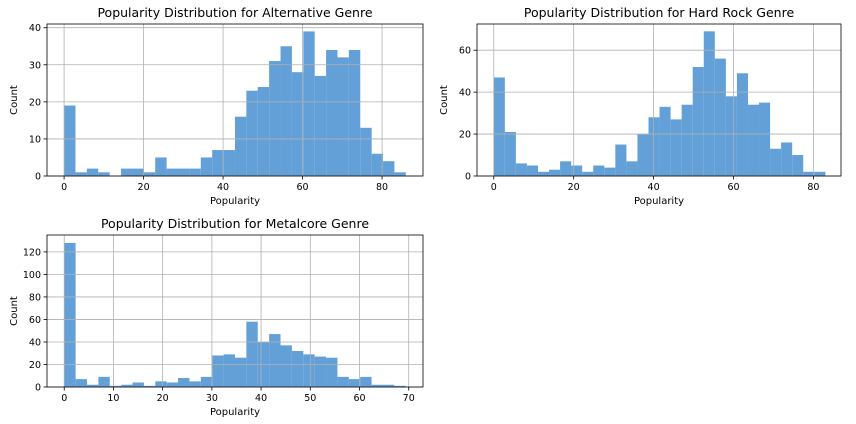 The width and height of the screenshot is (856, 424). What do you see at coordinates (35, 297) in the screenshot?
I see `y-tick-label: 80` at bounding box center [35, 297].